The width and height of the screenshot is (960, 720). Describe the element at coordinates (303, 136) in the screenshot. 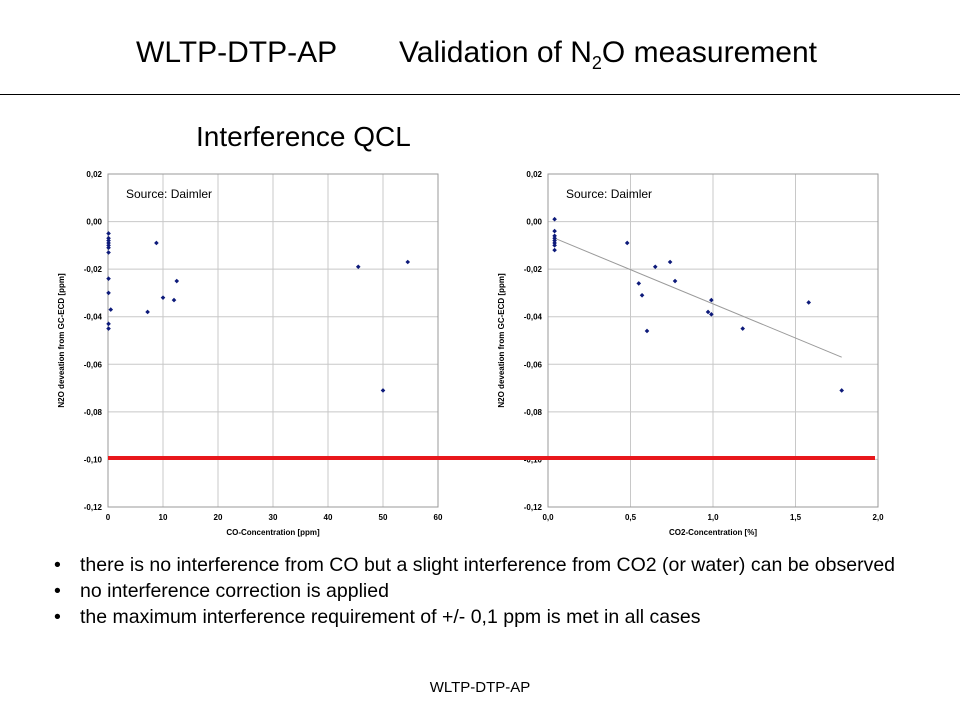

I see `slide-subtitle: Interference QCL` at that location.